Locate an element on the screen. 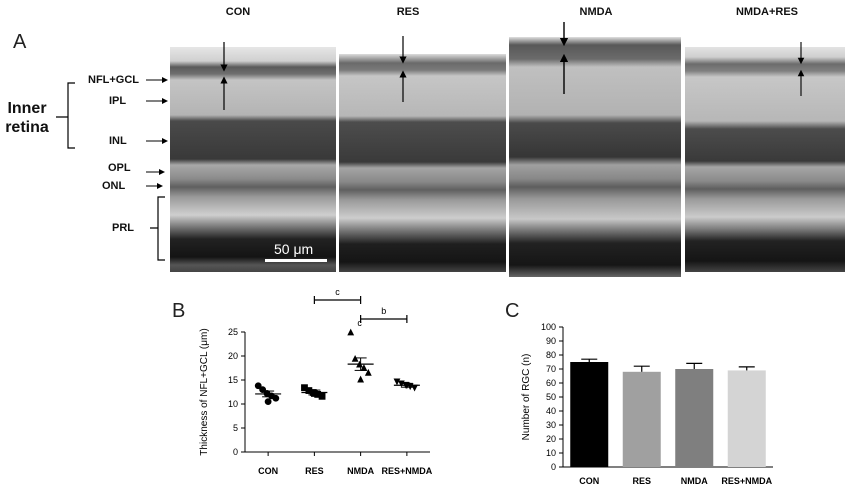  inner-retina-label: Inner retina is located at coordinates (27, 118).